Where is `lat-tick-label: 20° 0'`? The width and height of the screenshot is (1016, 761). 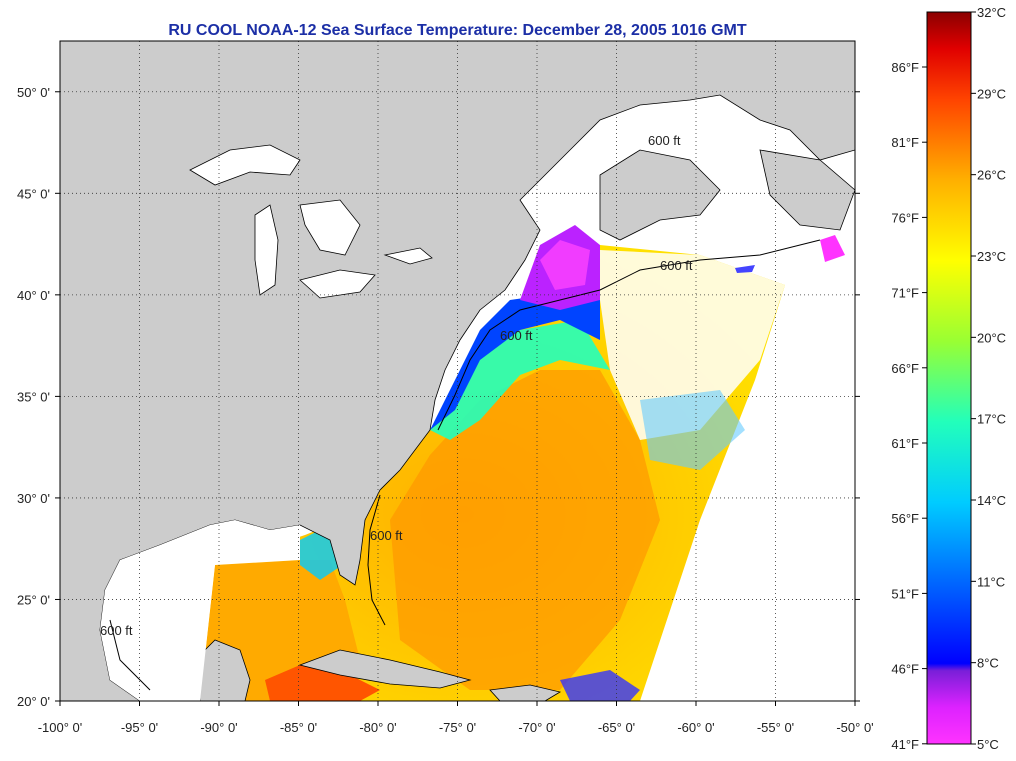 lat-tick-label: 20° 0' is located at coordinates (33, 701).